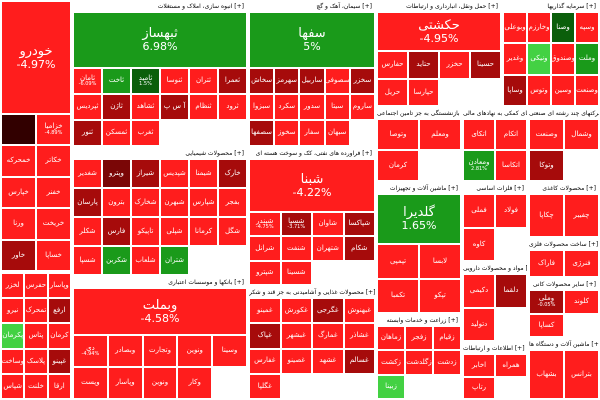  I want to click on sector-title: محصولات کاغذی [+], so click(564, 188).